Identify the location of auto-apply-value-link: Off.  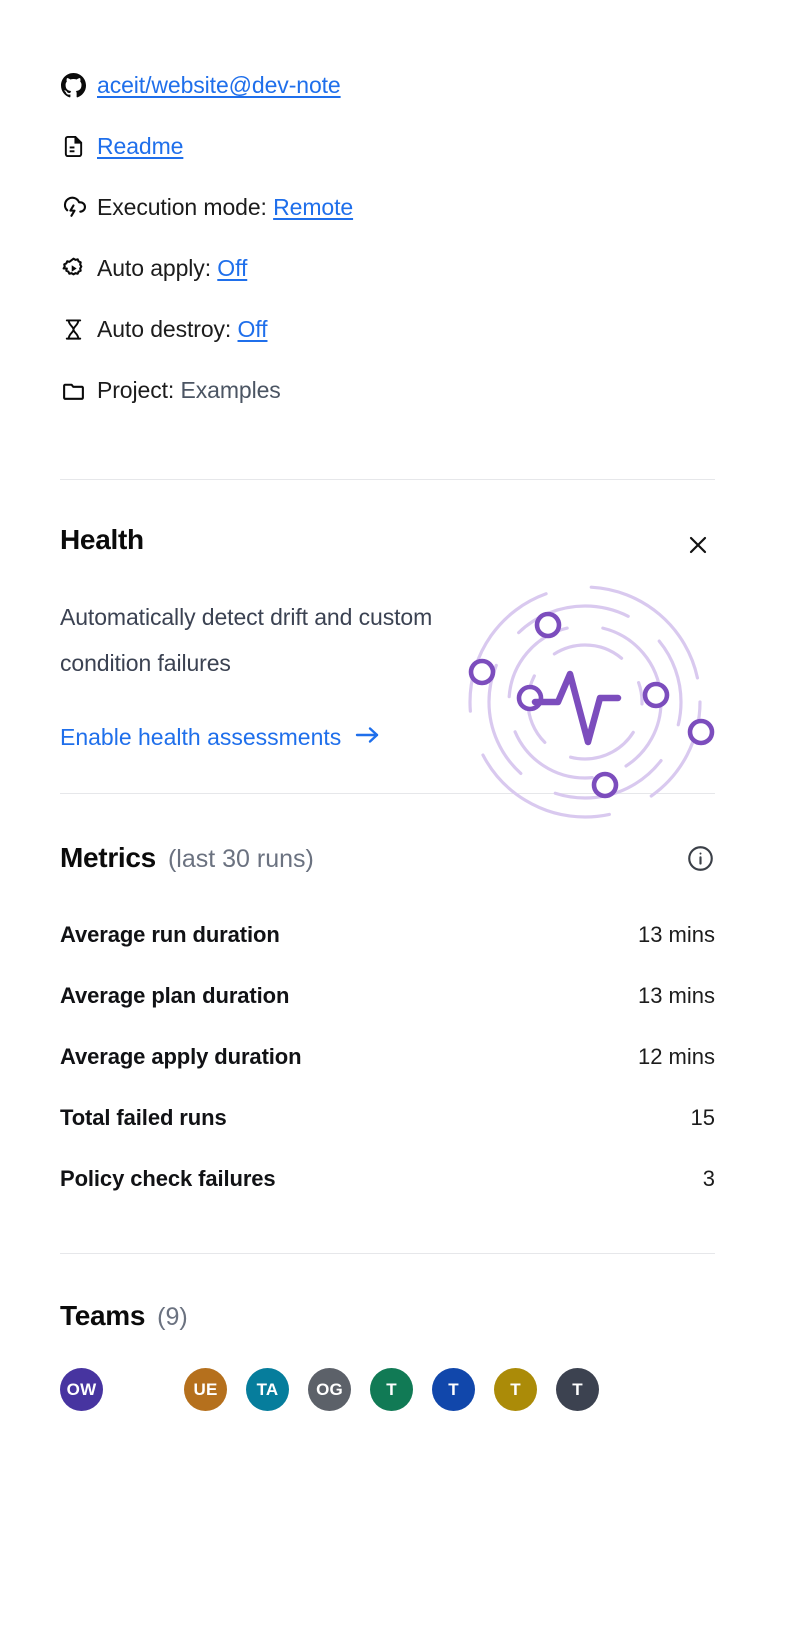
(232, 268).